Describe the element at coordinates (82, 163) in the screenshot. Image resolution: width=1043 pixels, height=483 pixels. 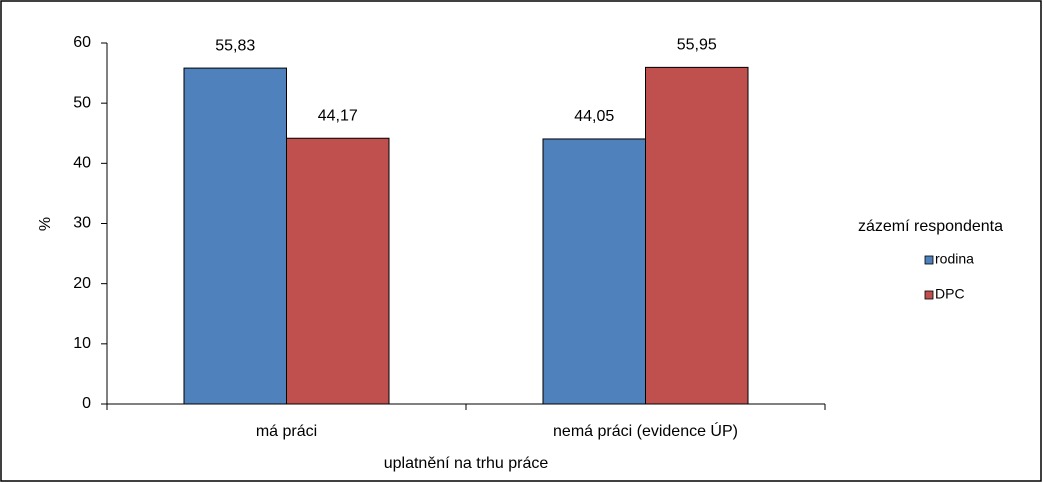
I see `y-tick-label: 40` at that location.